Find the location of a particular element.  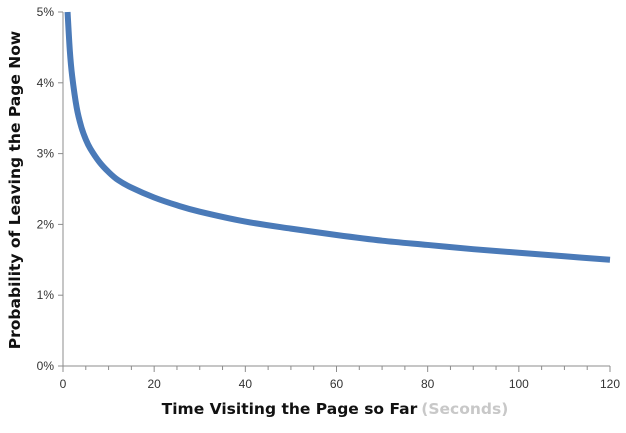

x-axis-title: Time Visiting the Page so Far (Seconds) is located at coordinates (335, 409).